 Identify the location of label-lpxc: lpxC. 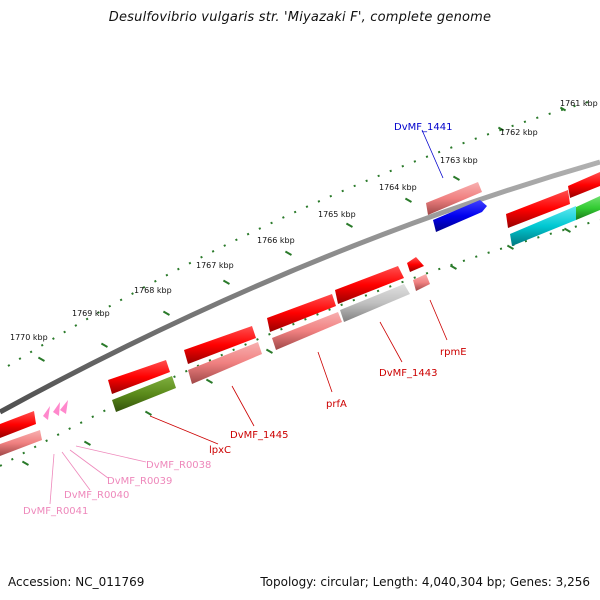
(220, 450).